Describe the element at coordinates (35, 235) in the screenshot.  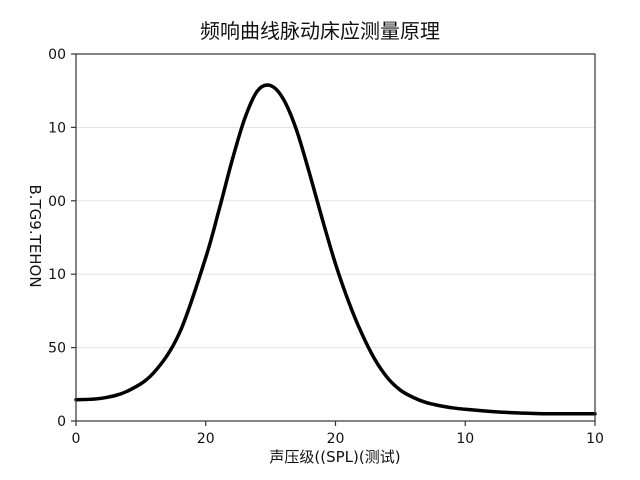
I see `y-axis-label: B.TG9.TEHON` at that location.